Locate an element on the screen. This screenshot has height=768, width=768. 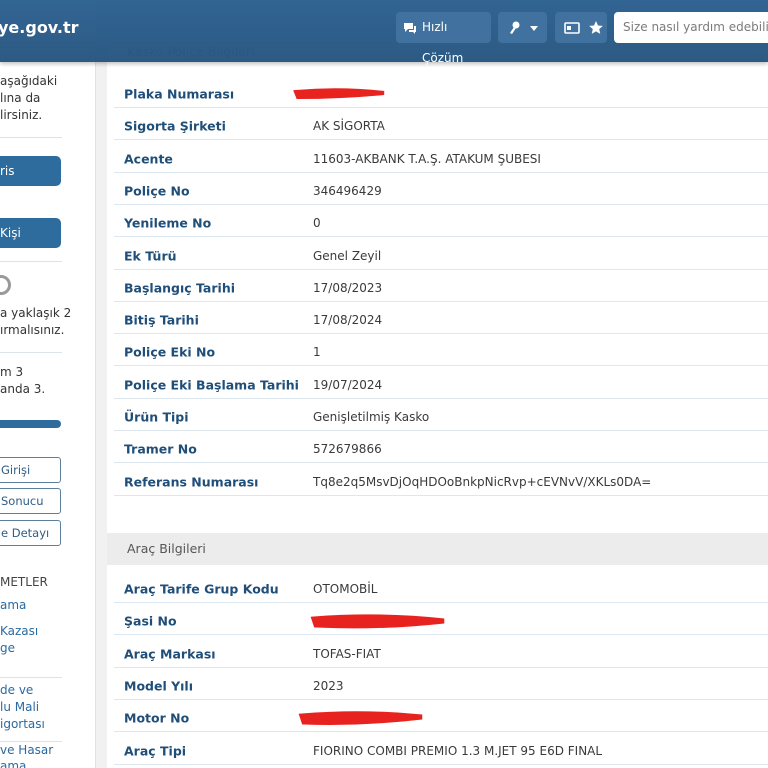
field-label: Araç Markası is located at coordinates (170, 654).